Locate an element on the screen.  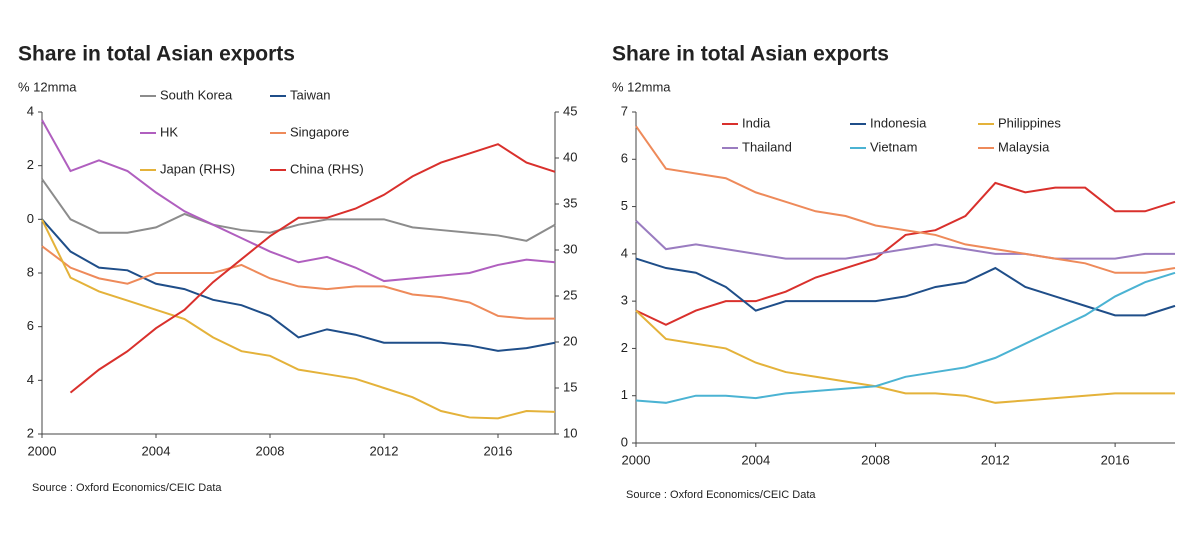
y2-tick-label: 45 is located at coordinates (570, 110).